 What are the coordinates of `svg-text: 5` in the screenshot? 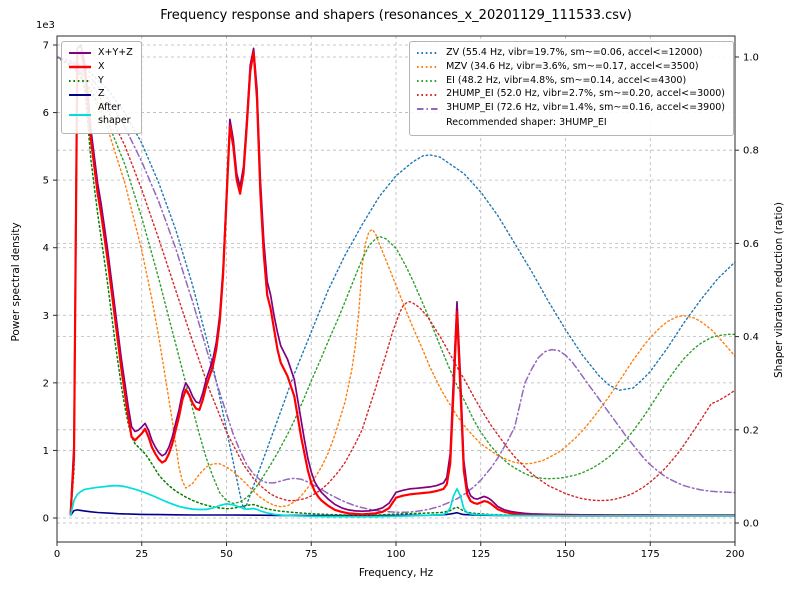 It's located at (46, 181).